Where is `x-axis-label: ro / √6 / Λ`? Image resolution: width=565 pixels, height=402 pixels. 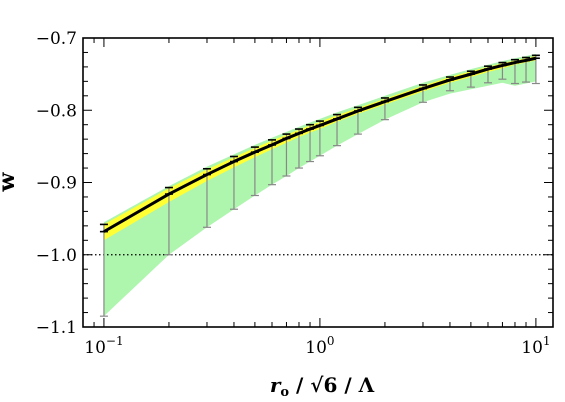
x-axis-label: ro / √6 / Λ is located at coordinates (322, 386).